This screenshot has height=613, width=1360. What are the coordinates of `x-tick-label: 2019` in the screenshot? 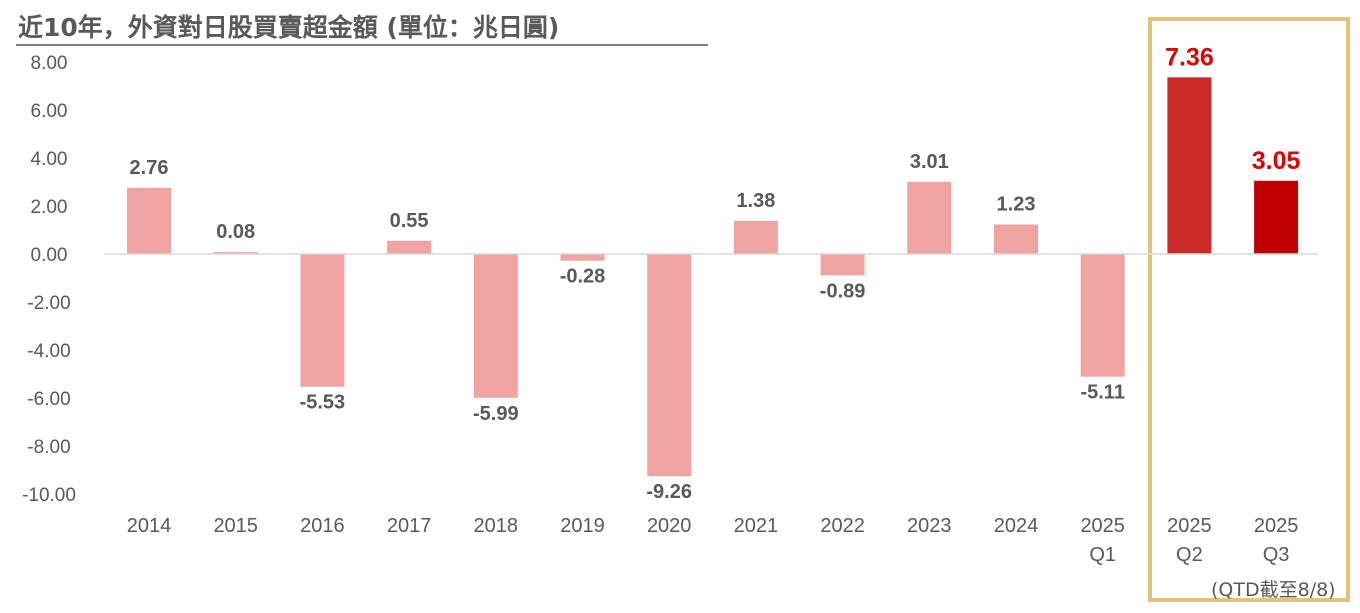 It's located at (582, 526).